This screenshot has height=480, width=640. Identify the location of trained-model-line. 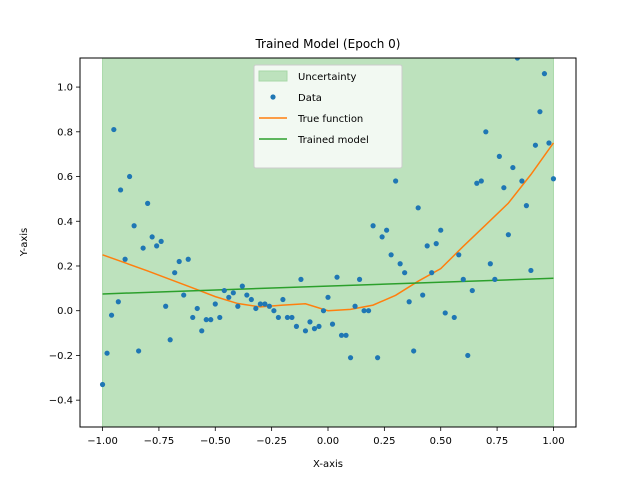
(328, 286).